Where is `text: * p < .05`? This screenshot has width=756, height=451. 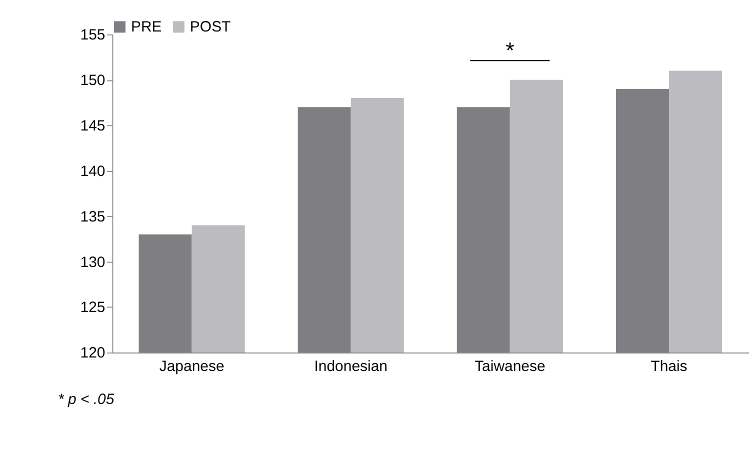
text: * p < .05 is located at coordinates (86, 399).